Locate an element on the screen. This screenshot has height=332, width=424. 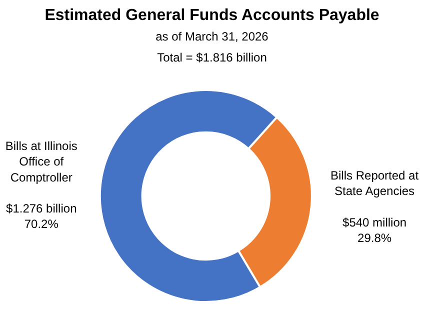
slice-label: Bills at Illinois Office of Comptroller is located at coordinates (41, 161).